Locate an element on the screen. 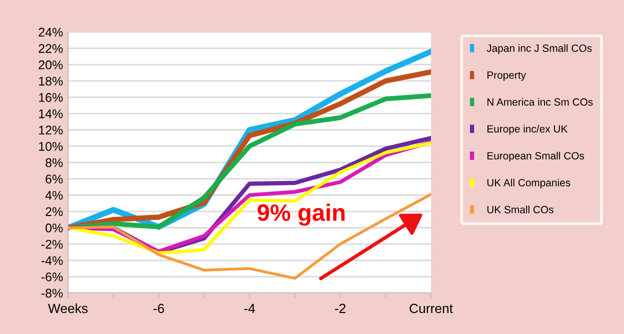  legend-label: N America inc Sm COs is located at coordinates (540, 102).